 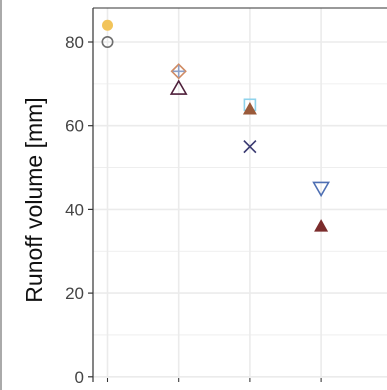 What do you see at coordinates (79, 377) in the screenshot?
I see `y-tick-label: 0` at bounding box center [79, 377].